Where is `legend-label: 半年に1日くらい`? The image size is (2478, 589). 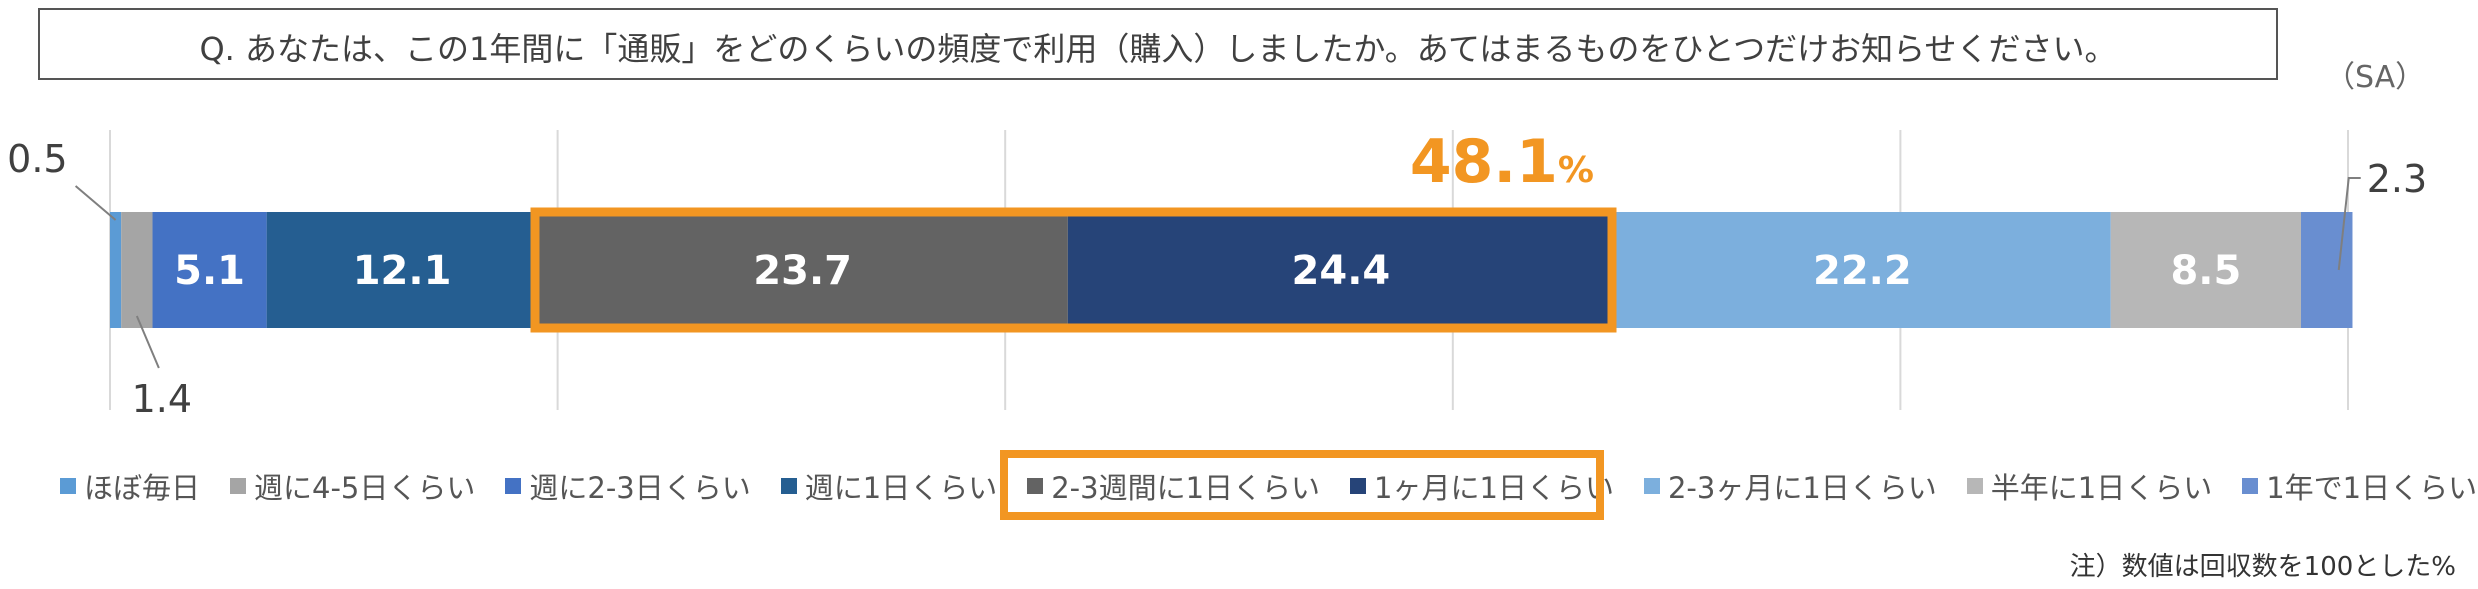
legend-label: 半年に1日くらい is located at coordinates (2101, 488).